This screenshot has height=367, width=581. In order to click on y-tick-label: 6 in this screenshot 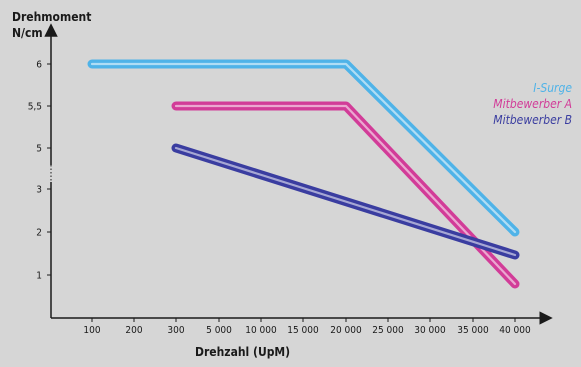, I will do `click(39, 65)`.